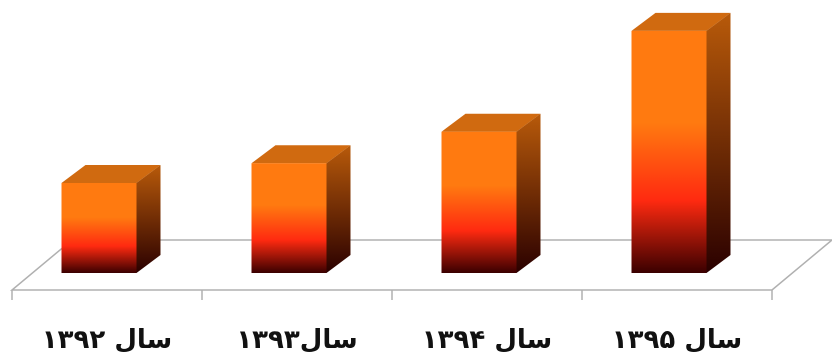  Describe the element at coordinates (296, 340) in the screenshot. I see `x-tick-label: سال۱۳۹۳` at that location.